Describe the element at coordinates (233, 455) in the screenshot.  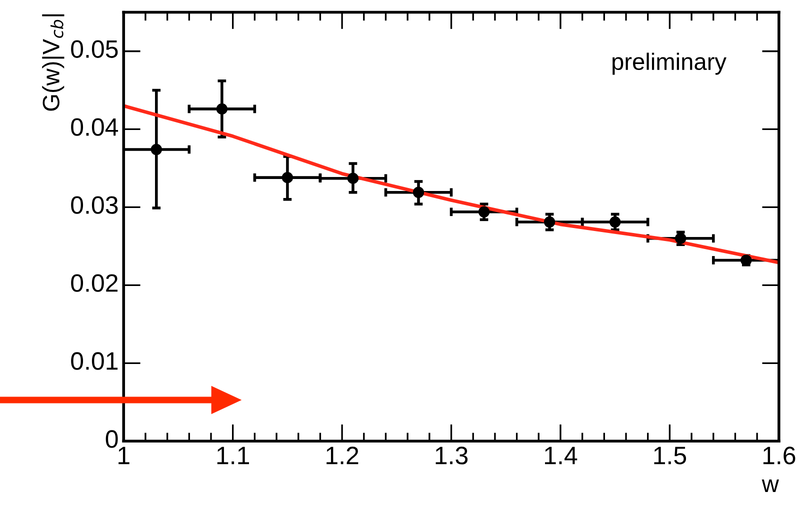
I see `x-tick-label: 1.1` at that location.